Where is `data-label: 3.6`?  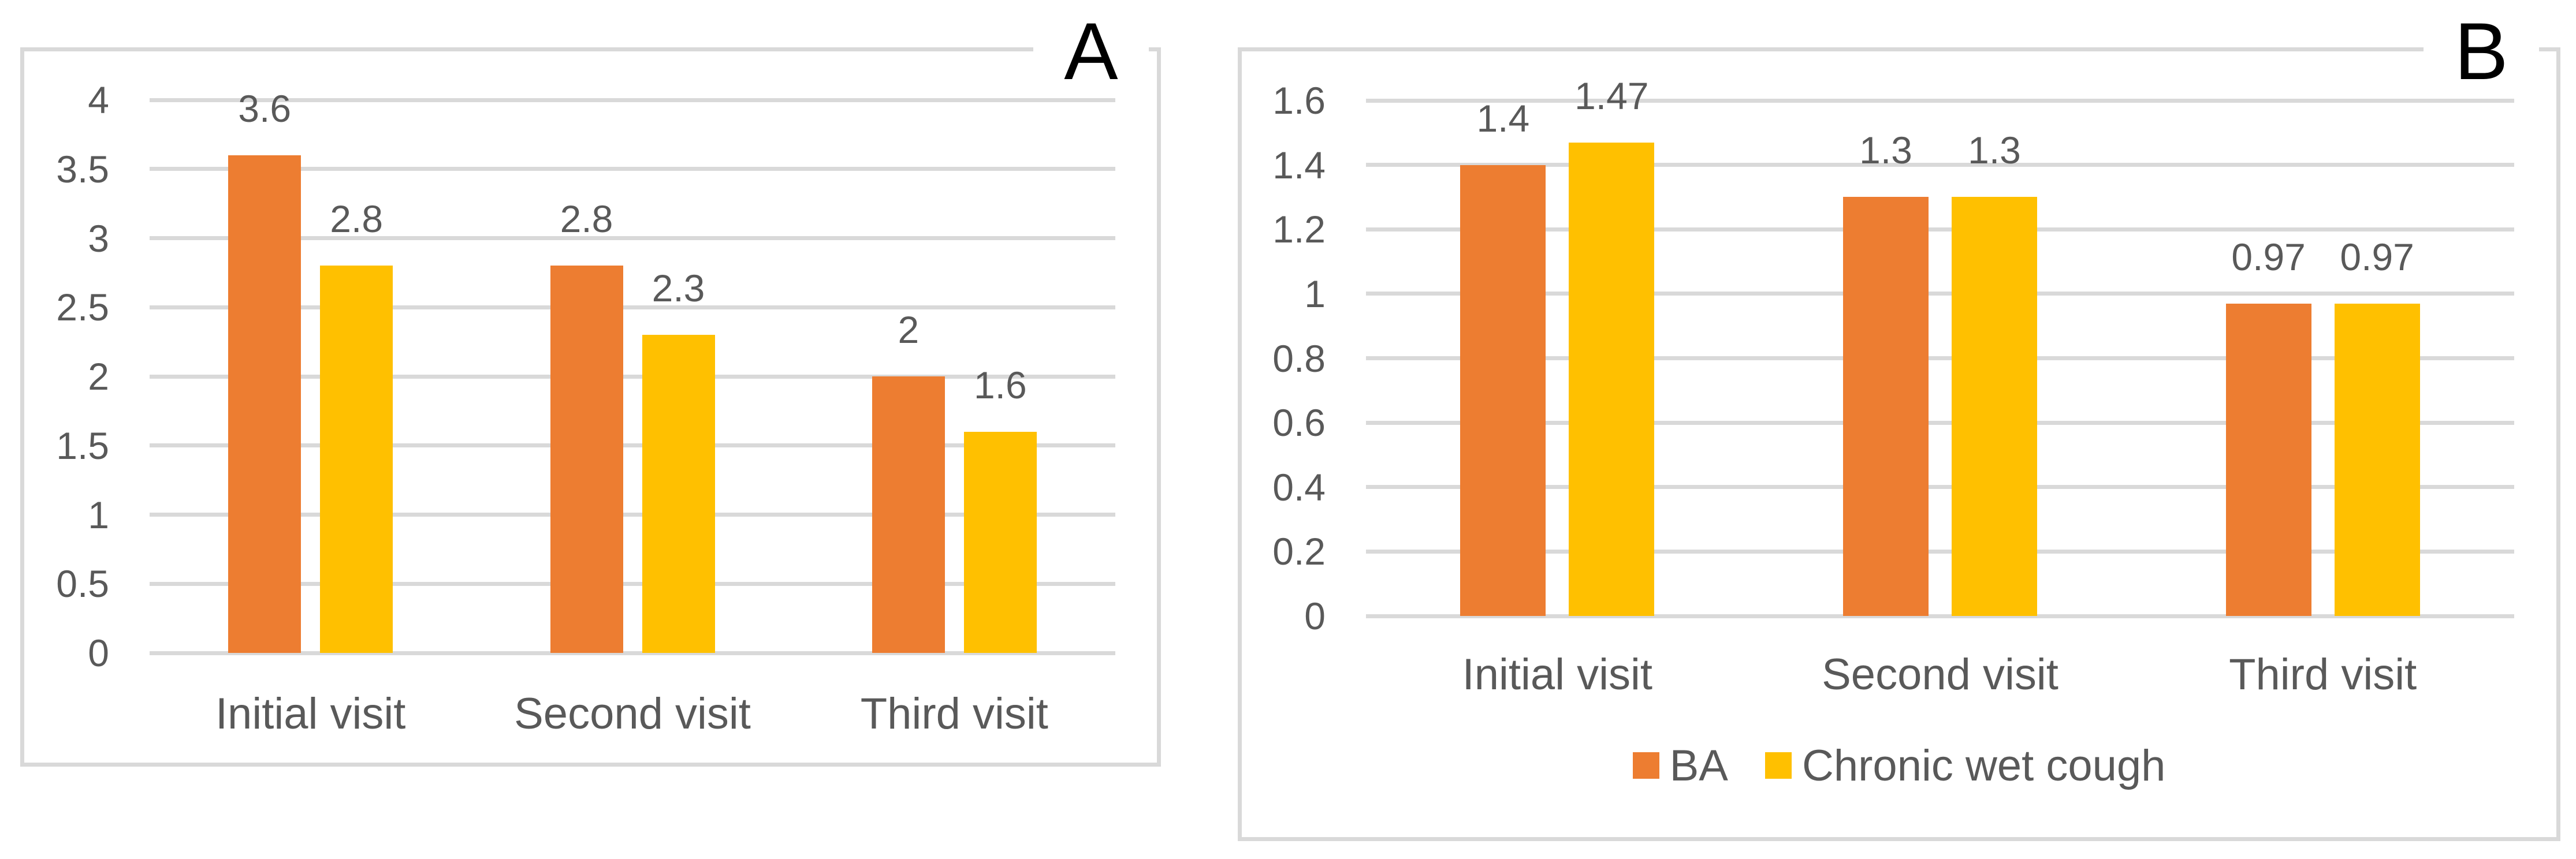 data-label: 3.6 is located at coordinates (265, 108).